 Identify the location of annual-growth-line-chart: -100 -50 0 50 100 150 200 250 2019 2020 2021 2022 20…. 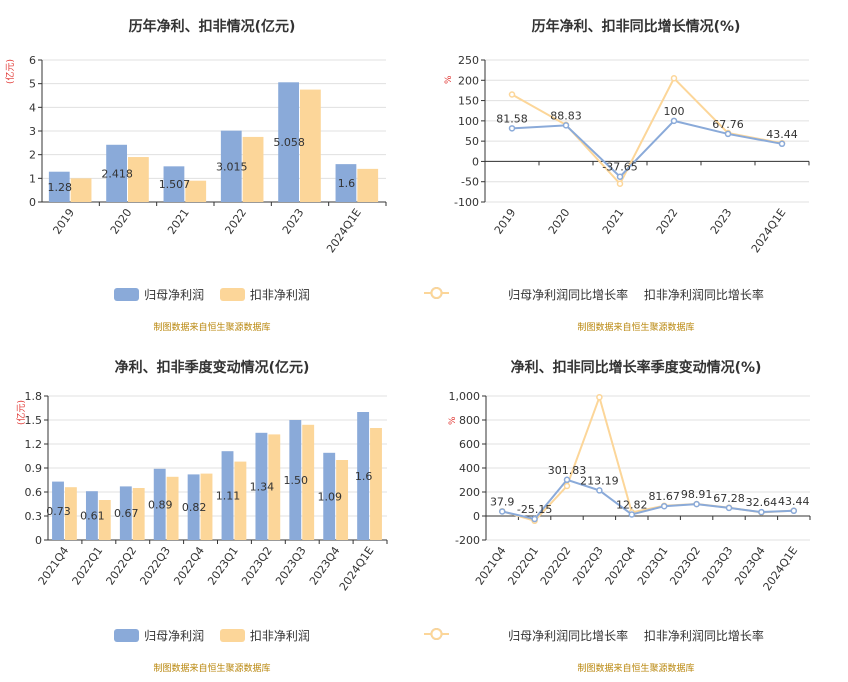
(632, 154).